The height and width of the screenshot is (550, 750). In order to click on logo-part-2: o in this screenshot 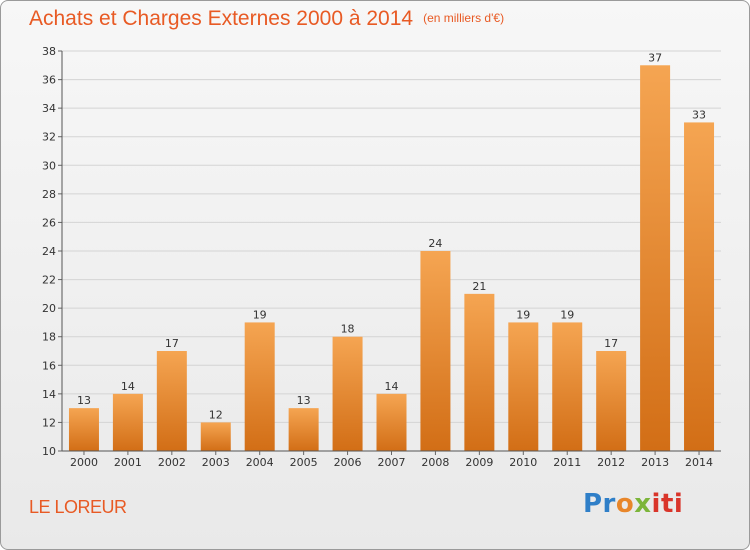, I will do `click(625, 504)`.